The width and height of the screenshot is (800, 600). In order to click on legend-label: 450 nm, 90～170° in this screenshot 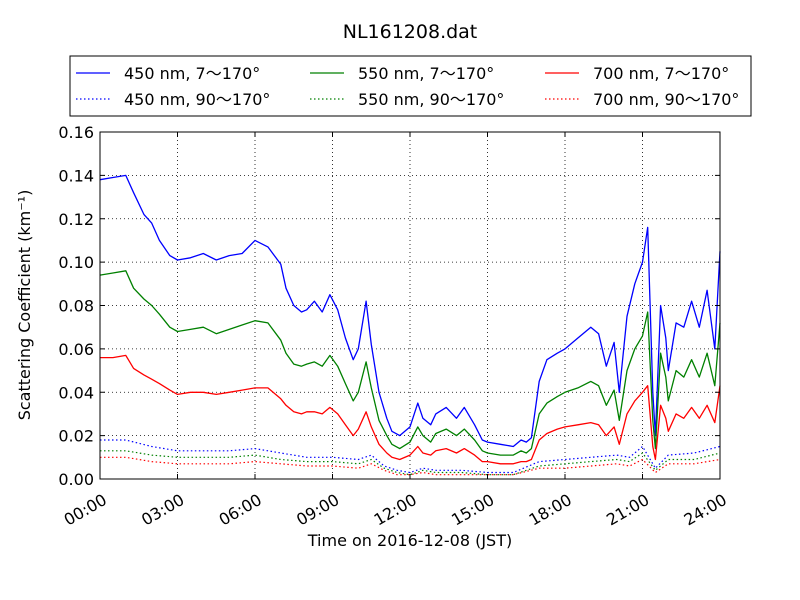, I will do `click(197, 99)`.